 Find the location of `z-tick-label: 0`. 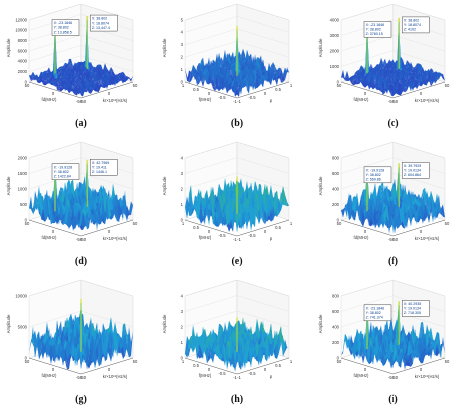

z-tick-label: 0 is located at coordinates (26, 219).